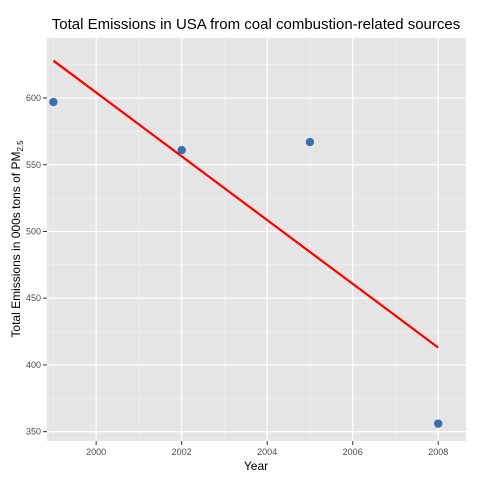 The width and height of the screenshot is (480, 480). What do you see at coordinates (438, 452) in the screenshot?
I see `x-tick-label: 2008` at bounding box center [438, 452].